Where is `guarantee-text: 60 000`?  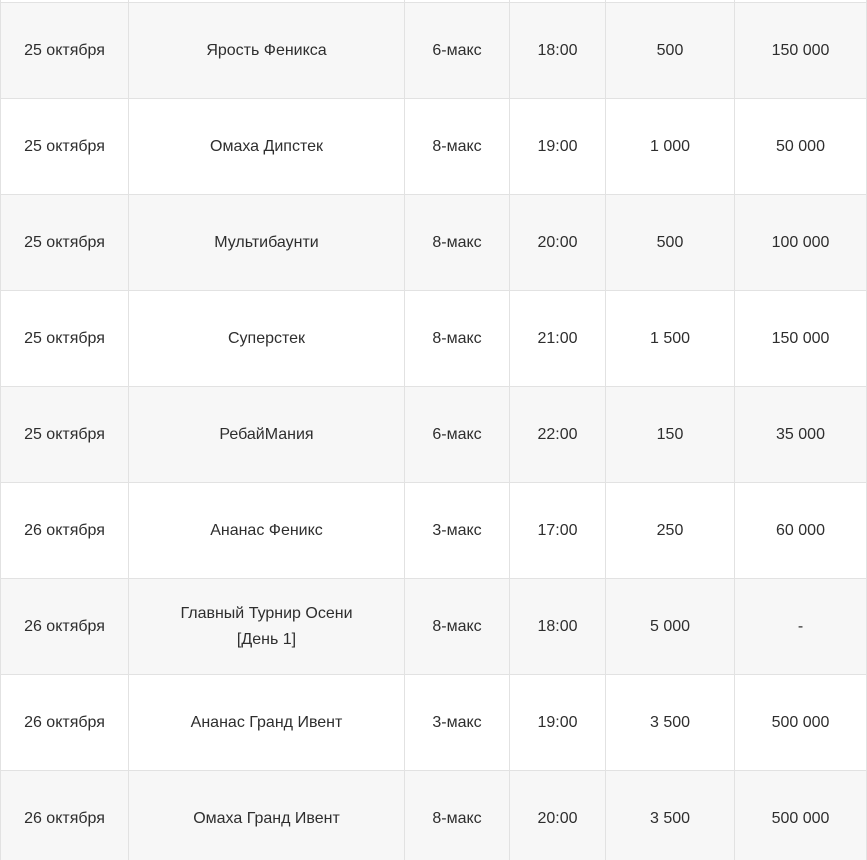 guarantee-text: 60 000 is located at coordinates (800, 530).